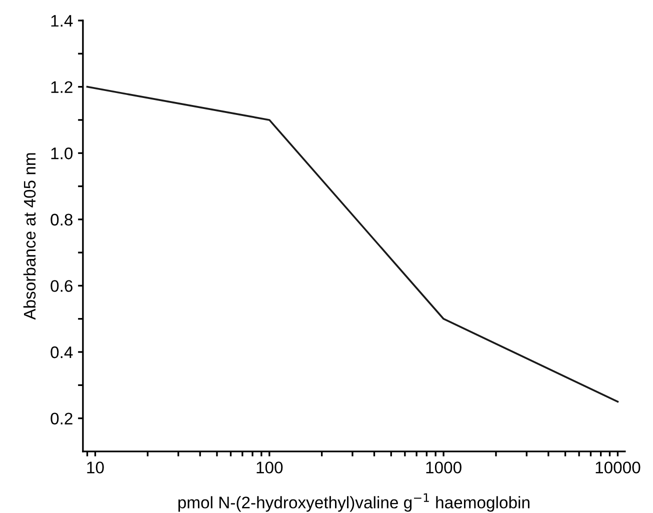  I want to click on x-axis-title: pmol N-(2-hydroxyethyl)valine g$^{−1}$ haemoglobin, so click(354, 502).